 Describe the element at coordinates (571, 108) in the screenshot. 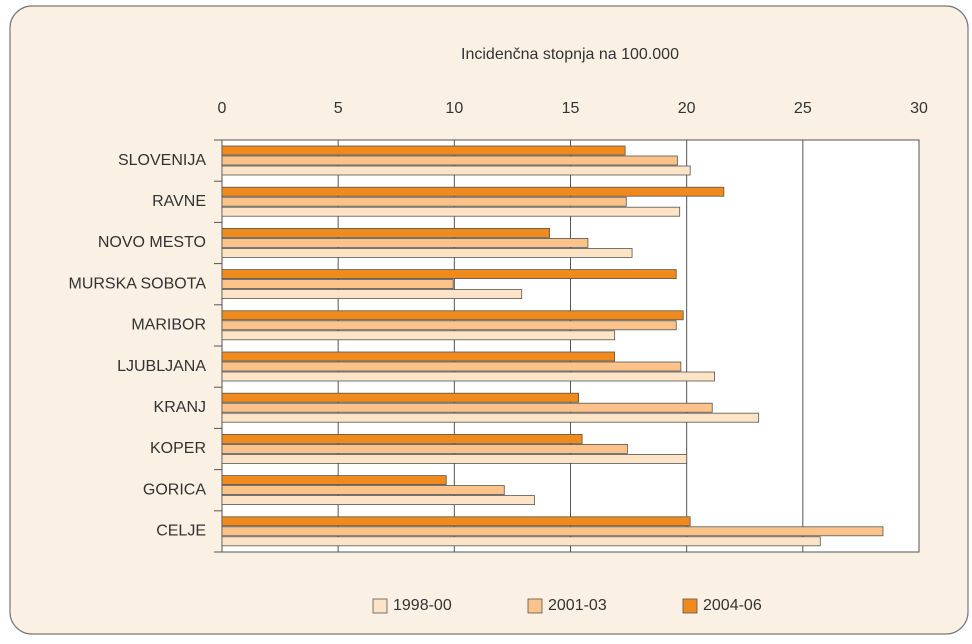

I see `x-tick-label: 15` at that location.